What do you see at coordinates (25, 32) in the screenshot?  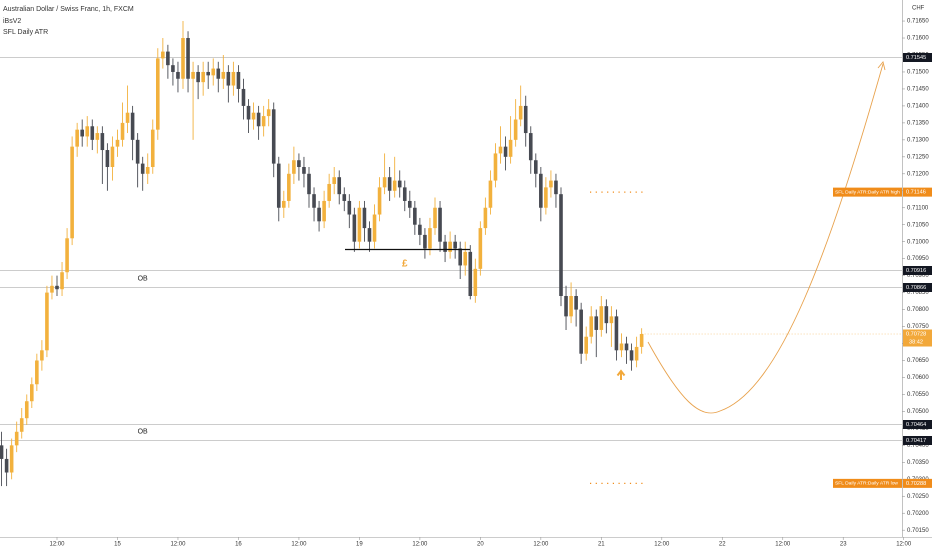 I see `indicator-name: SFL Daily ATR` at bounding box center [25, 32].